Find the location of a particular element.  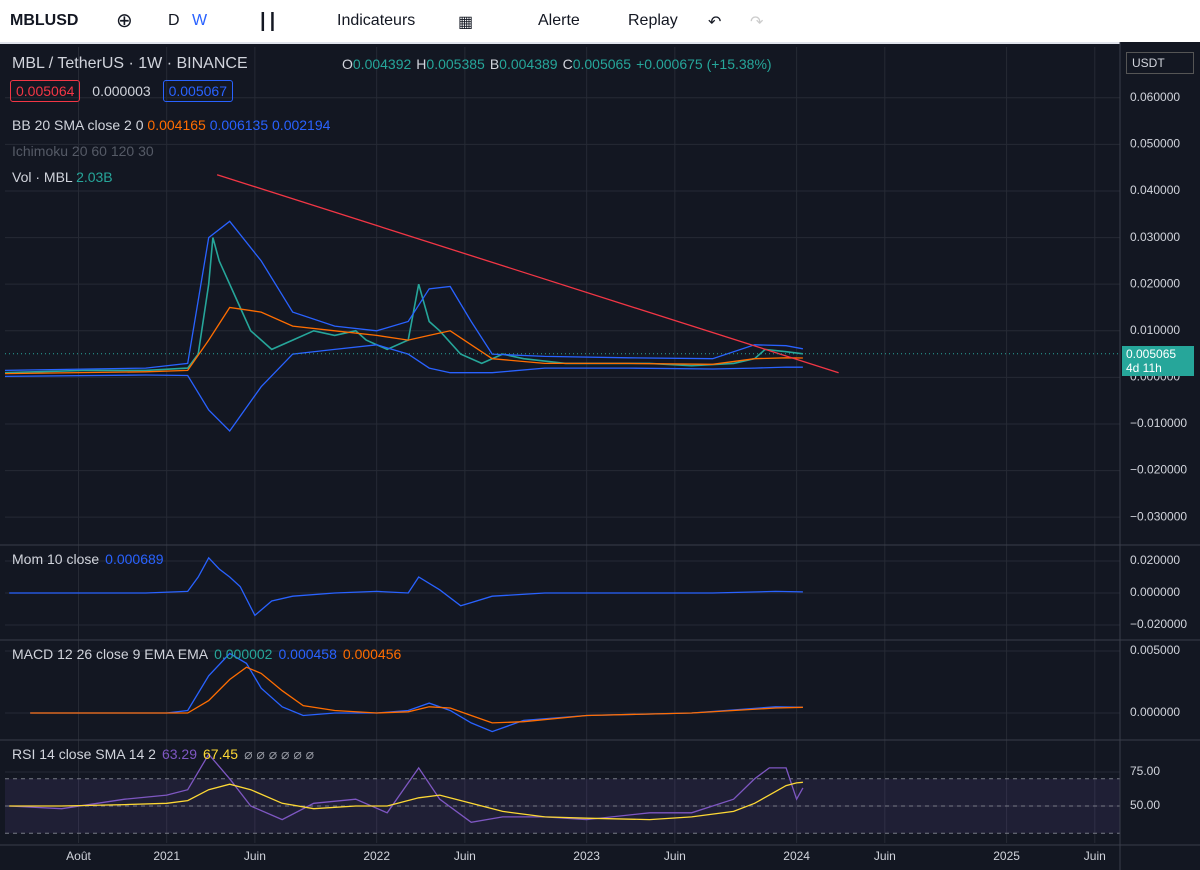

x-tick-label: Août is located at coordinates (78, 856).